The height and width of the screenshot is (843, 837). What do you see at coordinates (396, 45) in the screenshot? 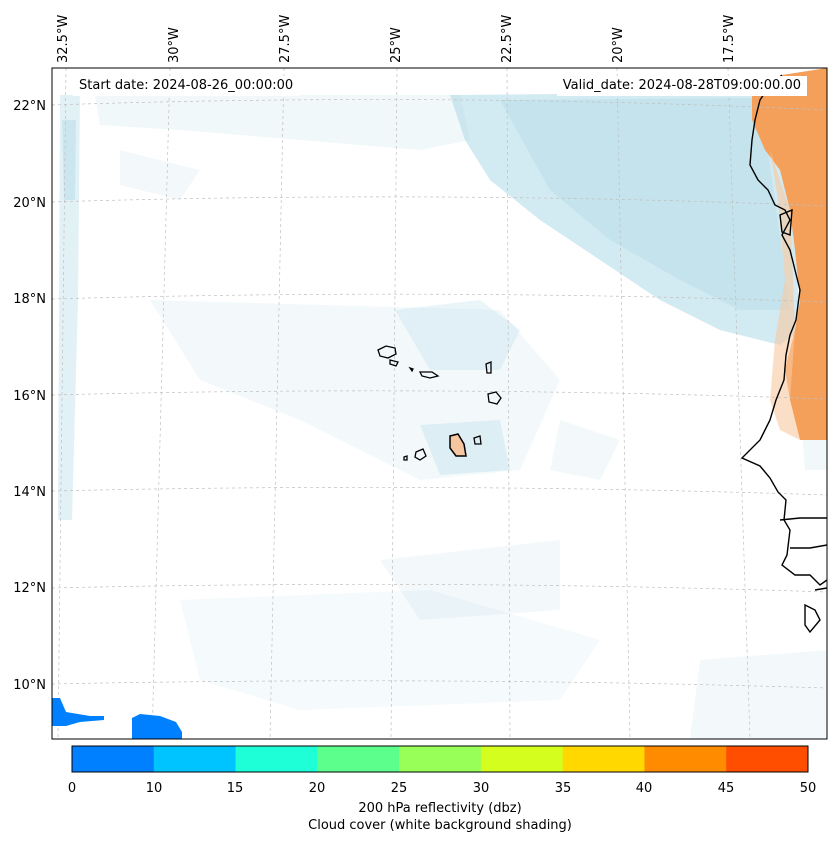
I see `lon-label: 25°W` at bounding box center [396, 45].